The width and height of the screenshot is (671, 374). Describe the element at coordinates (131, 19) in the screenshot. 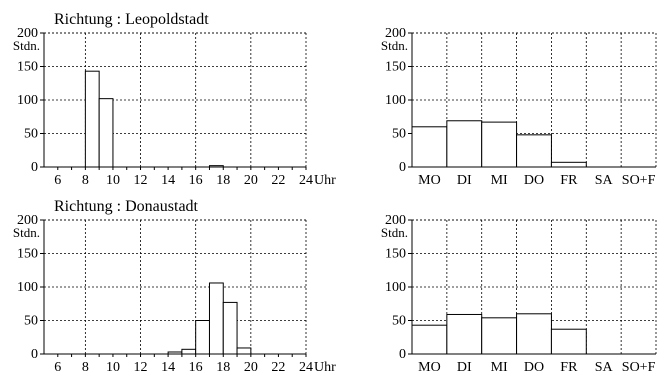

I see `chart-title: Richtung : Leopoldstadt` at that location.